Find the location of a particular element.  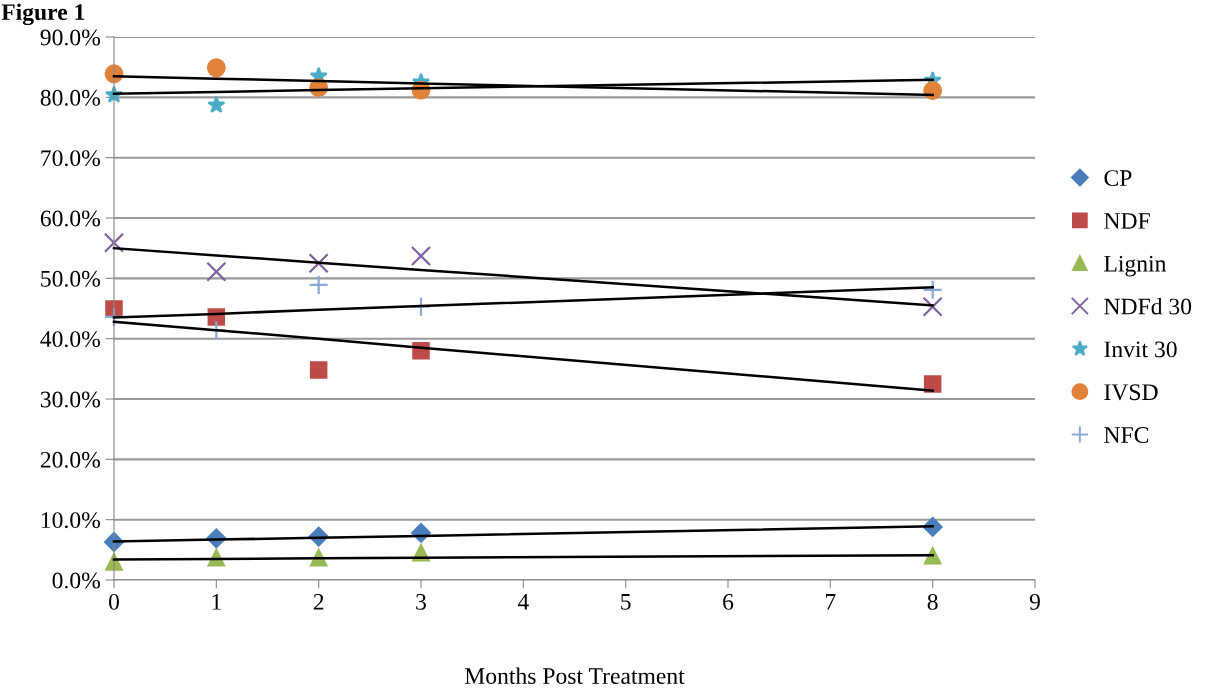

y-tick-label: 90.0% is located at coordinates (70, 37).